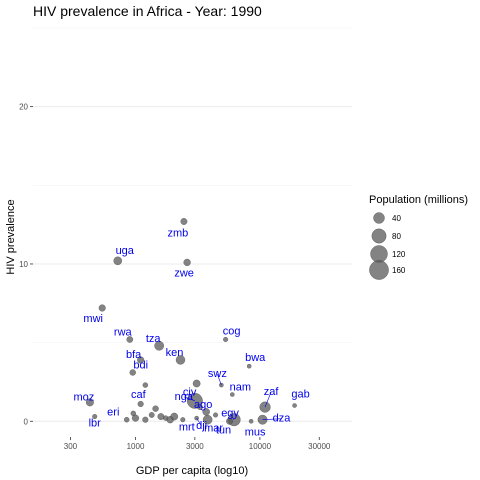 This screenshot has width=480, height=480. Describe the element at coordinates (196, 383) in the screenshot. I see `data-point-civ` at that location.